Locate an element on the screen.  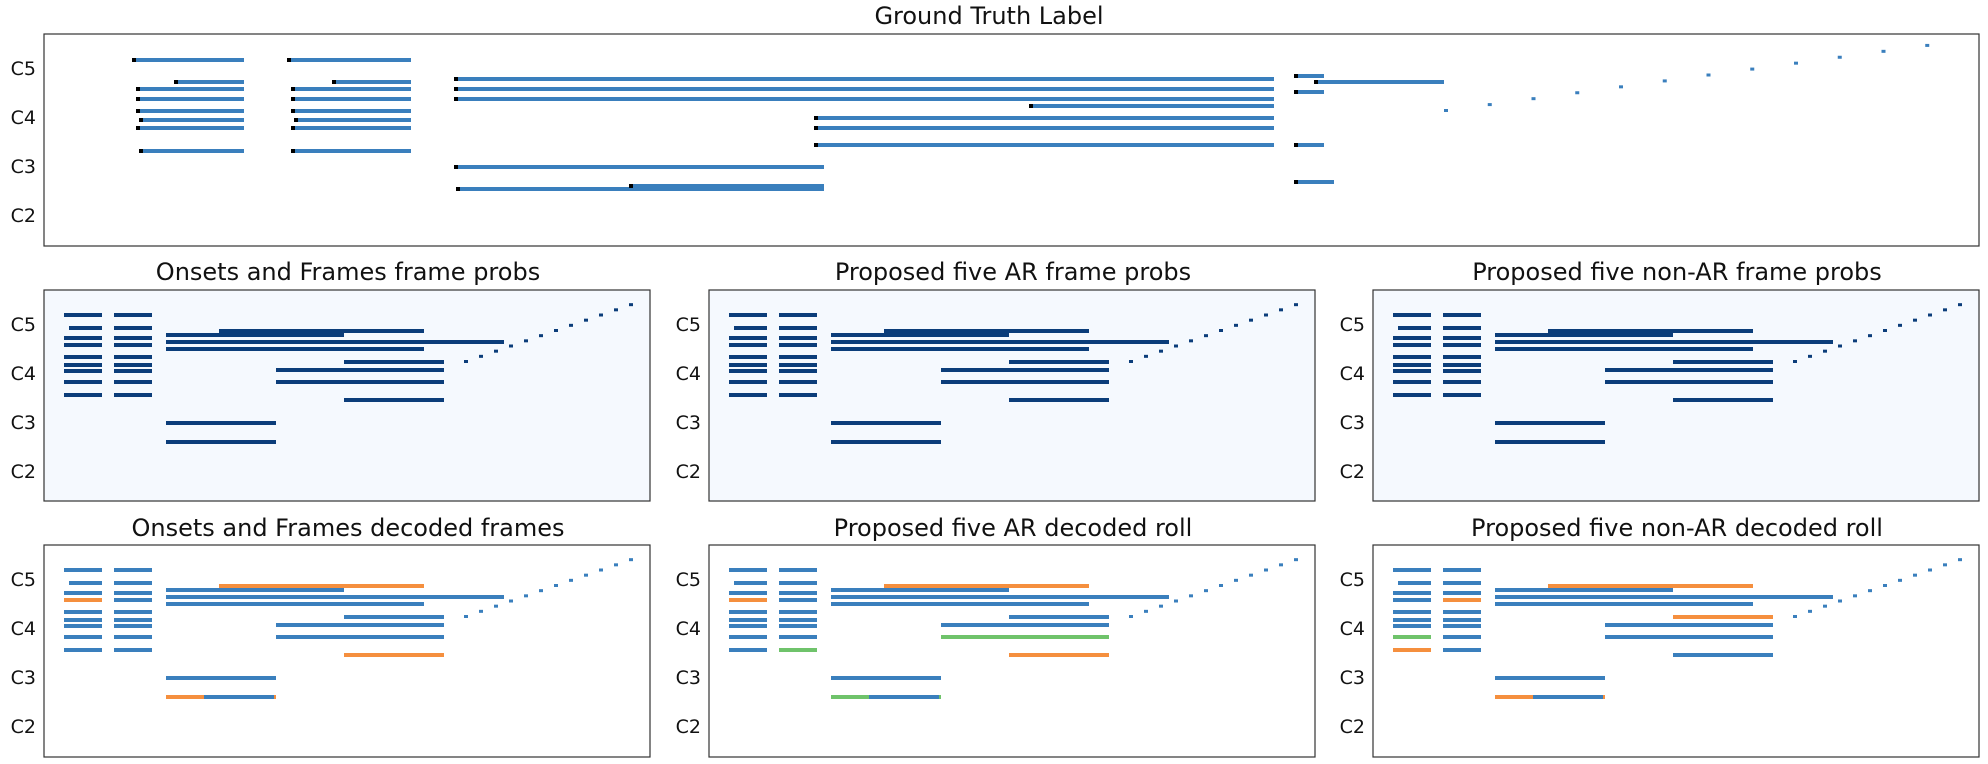
panel-title: Onsets and Frames decoded frames is located at coordinates (347, 528).